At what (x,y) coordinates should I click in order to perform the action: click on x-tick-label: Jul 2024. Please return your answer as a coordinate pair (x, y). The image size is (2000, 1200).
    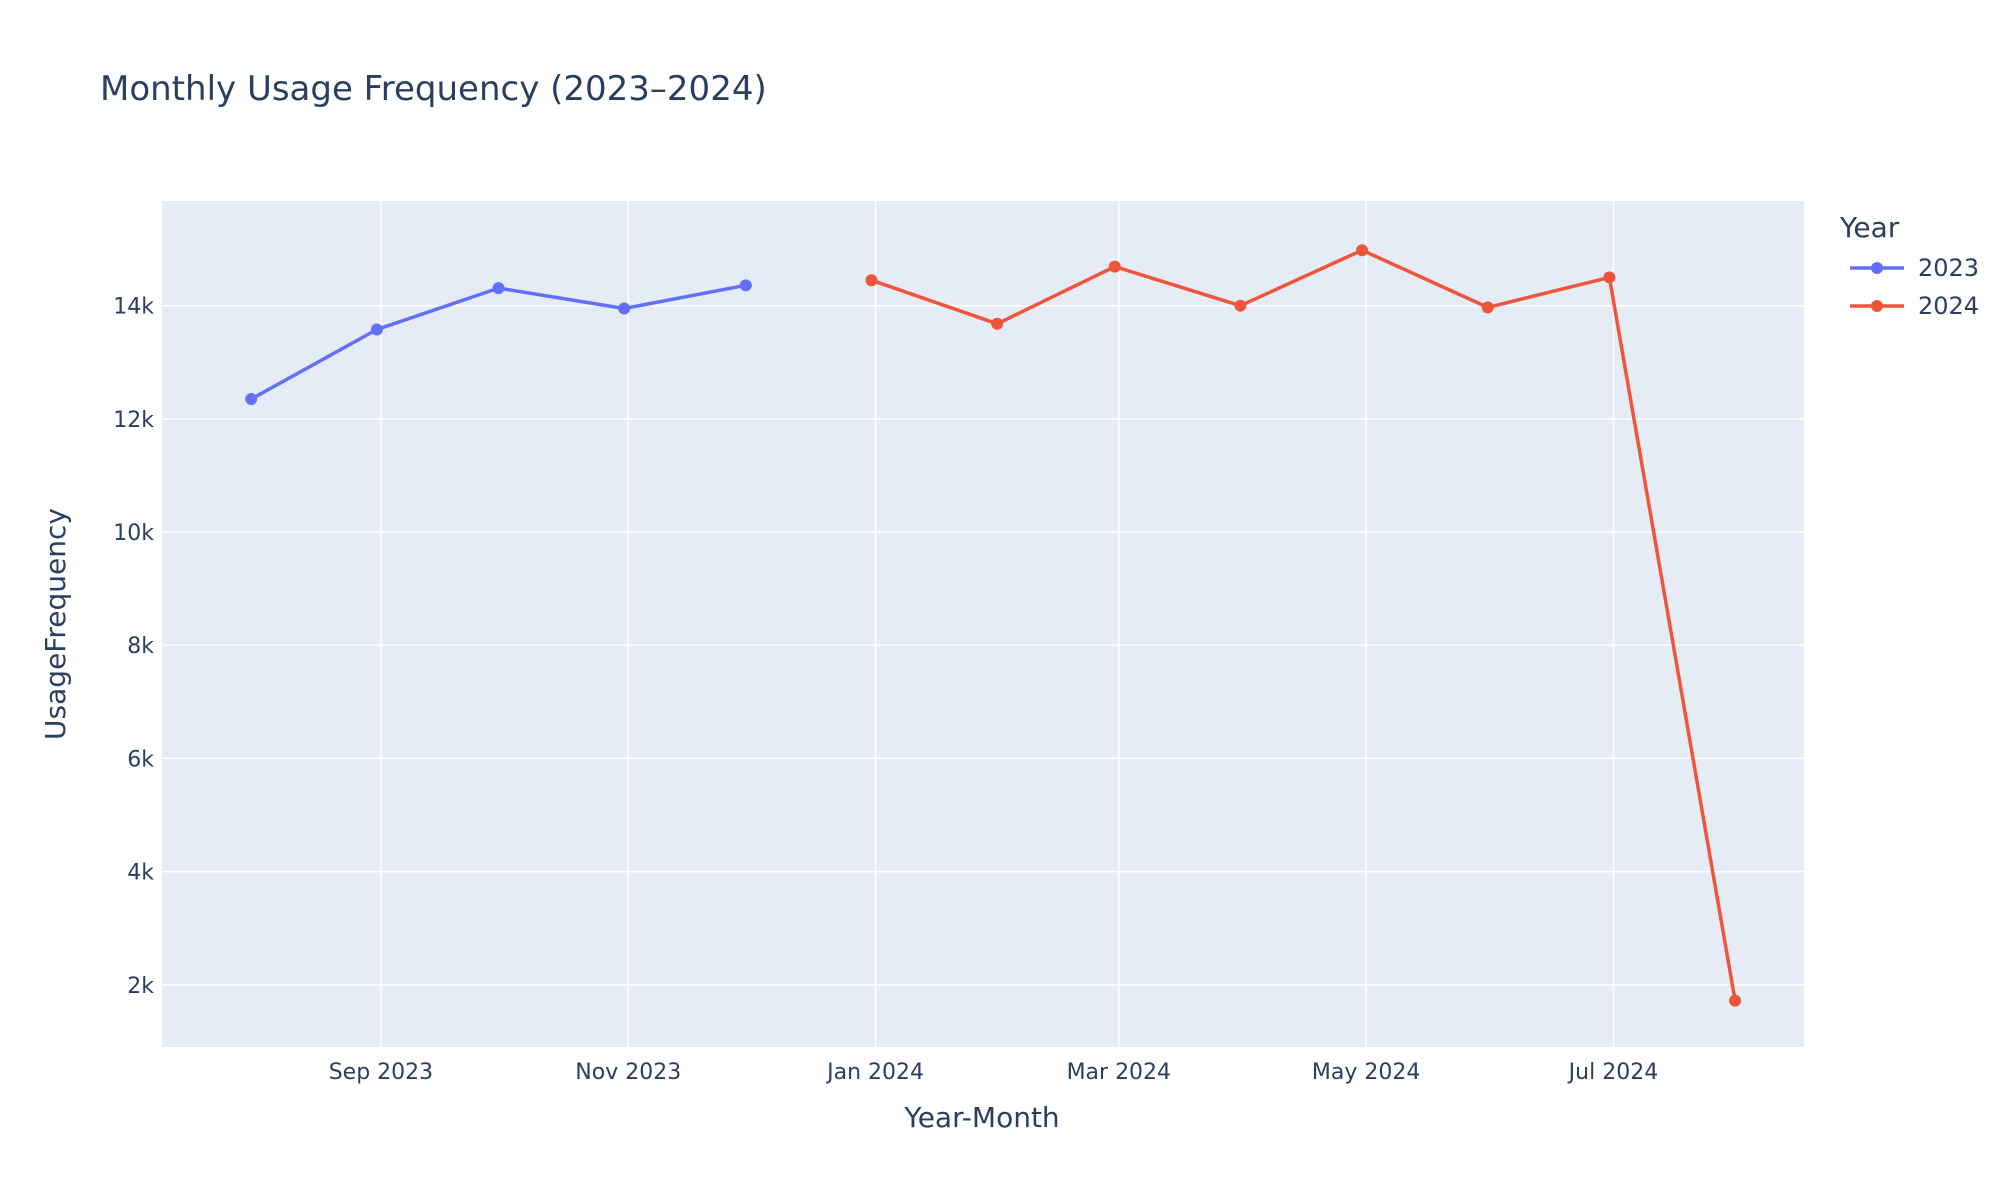
    Looking at the image, I should click on (1613, 1072).